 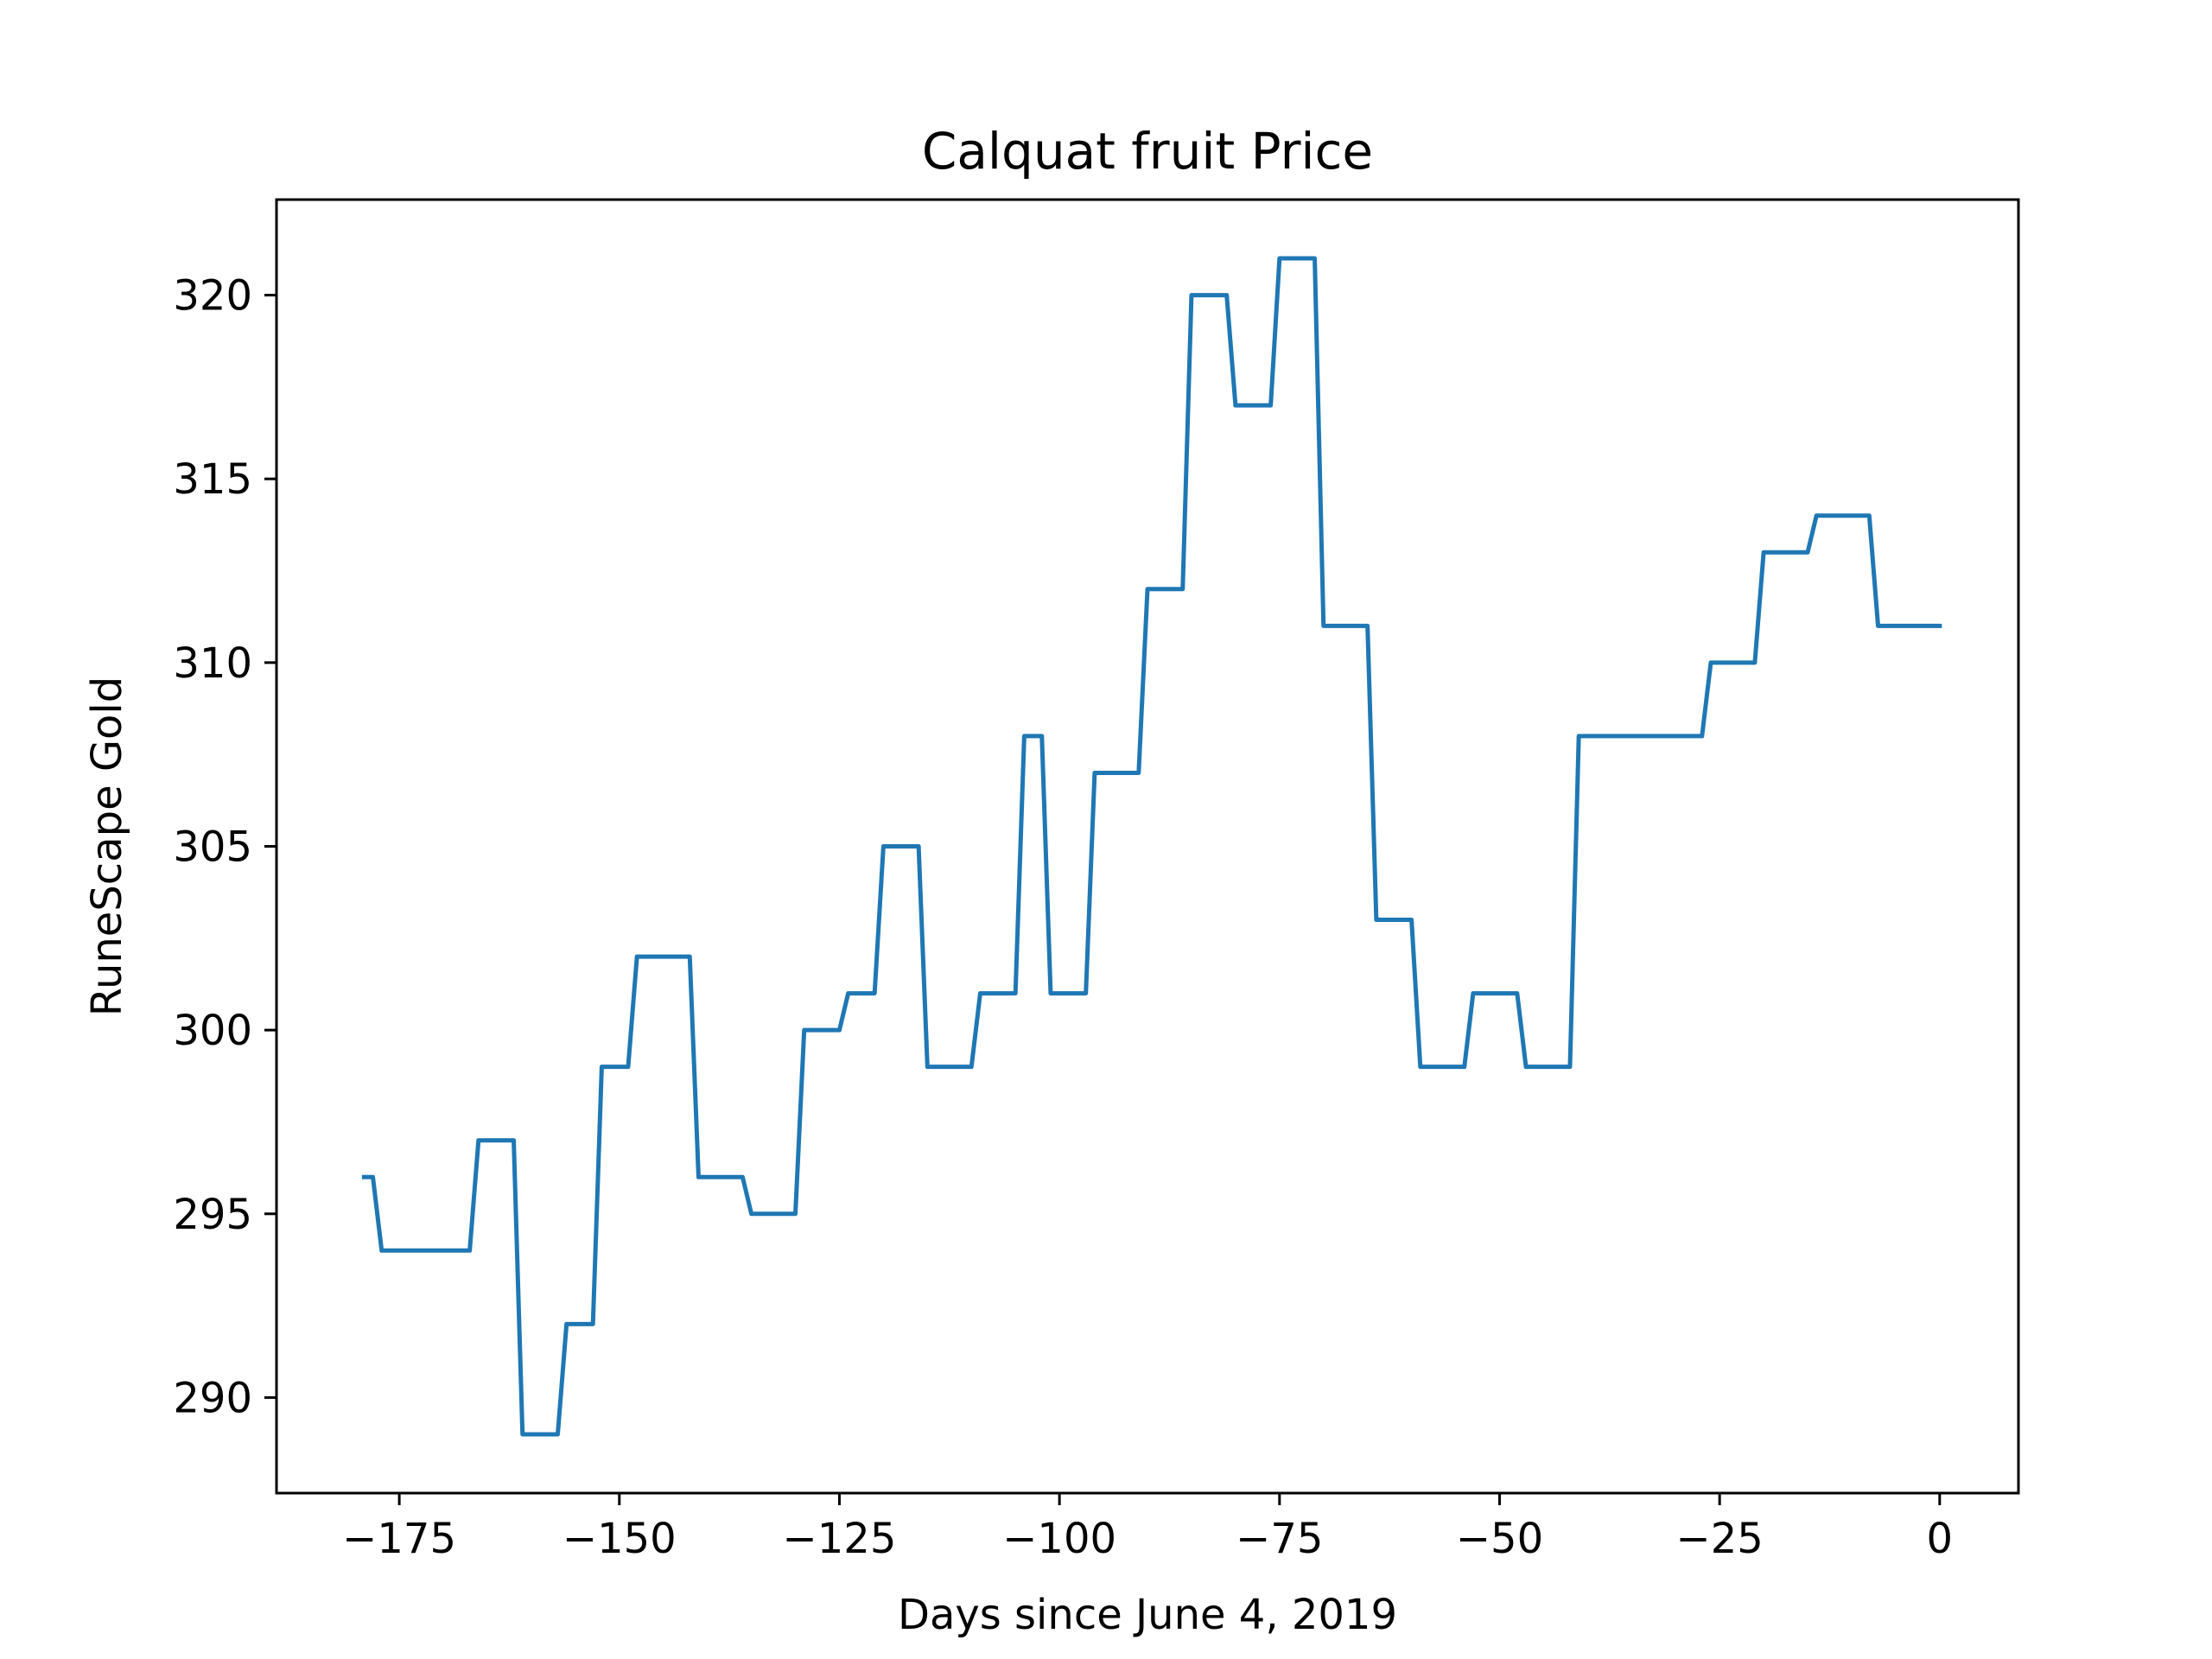 I want to click on x-tick-label: −125, so click(x=840, y=1539).